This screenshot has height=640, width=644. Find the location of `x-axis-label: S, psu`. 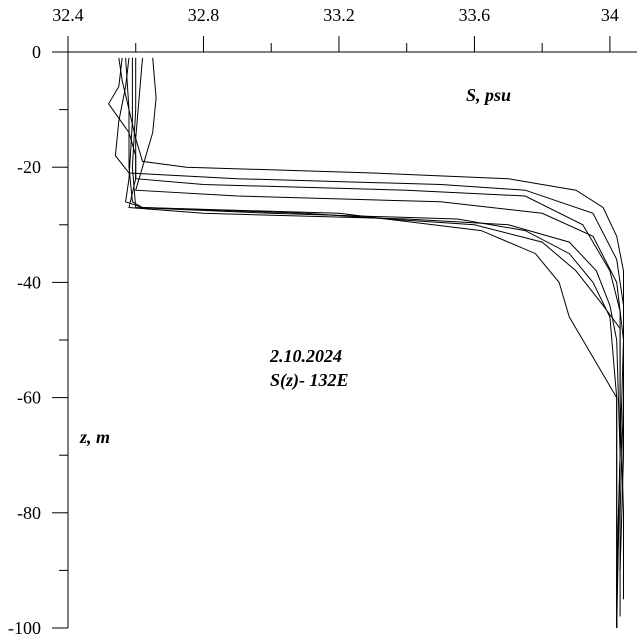

x-axis-label: S, psu is located at coordinates (488, 95).